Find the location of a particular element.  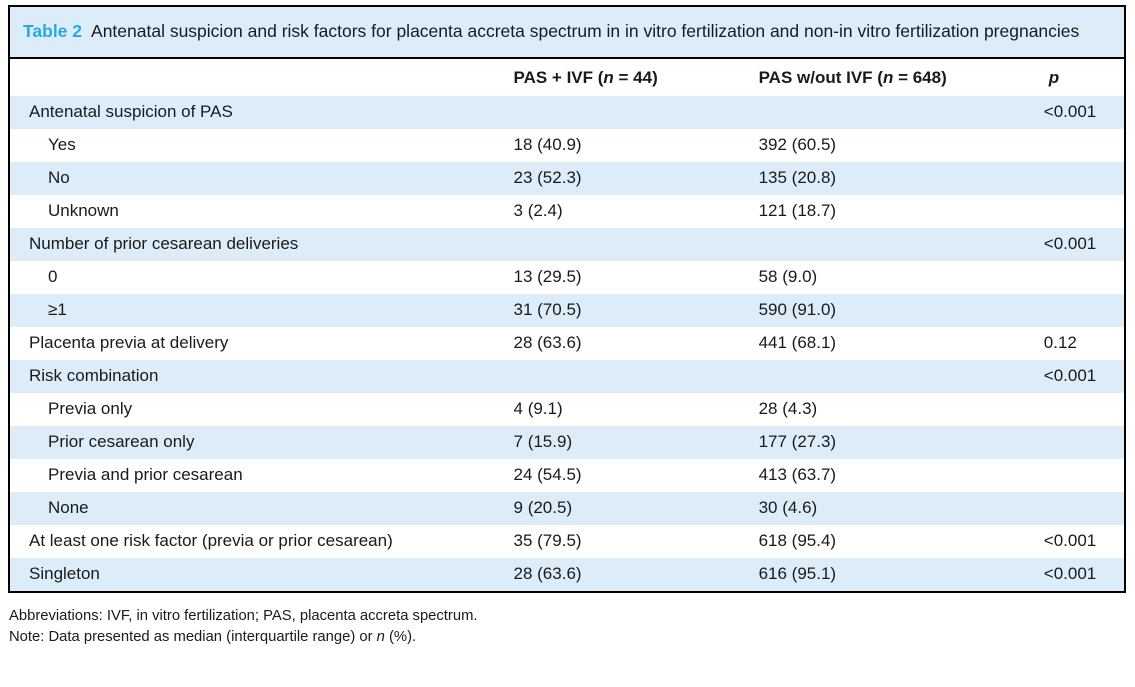

row-label: Placenta previa at delivery is located at coordinates (129, 342).